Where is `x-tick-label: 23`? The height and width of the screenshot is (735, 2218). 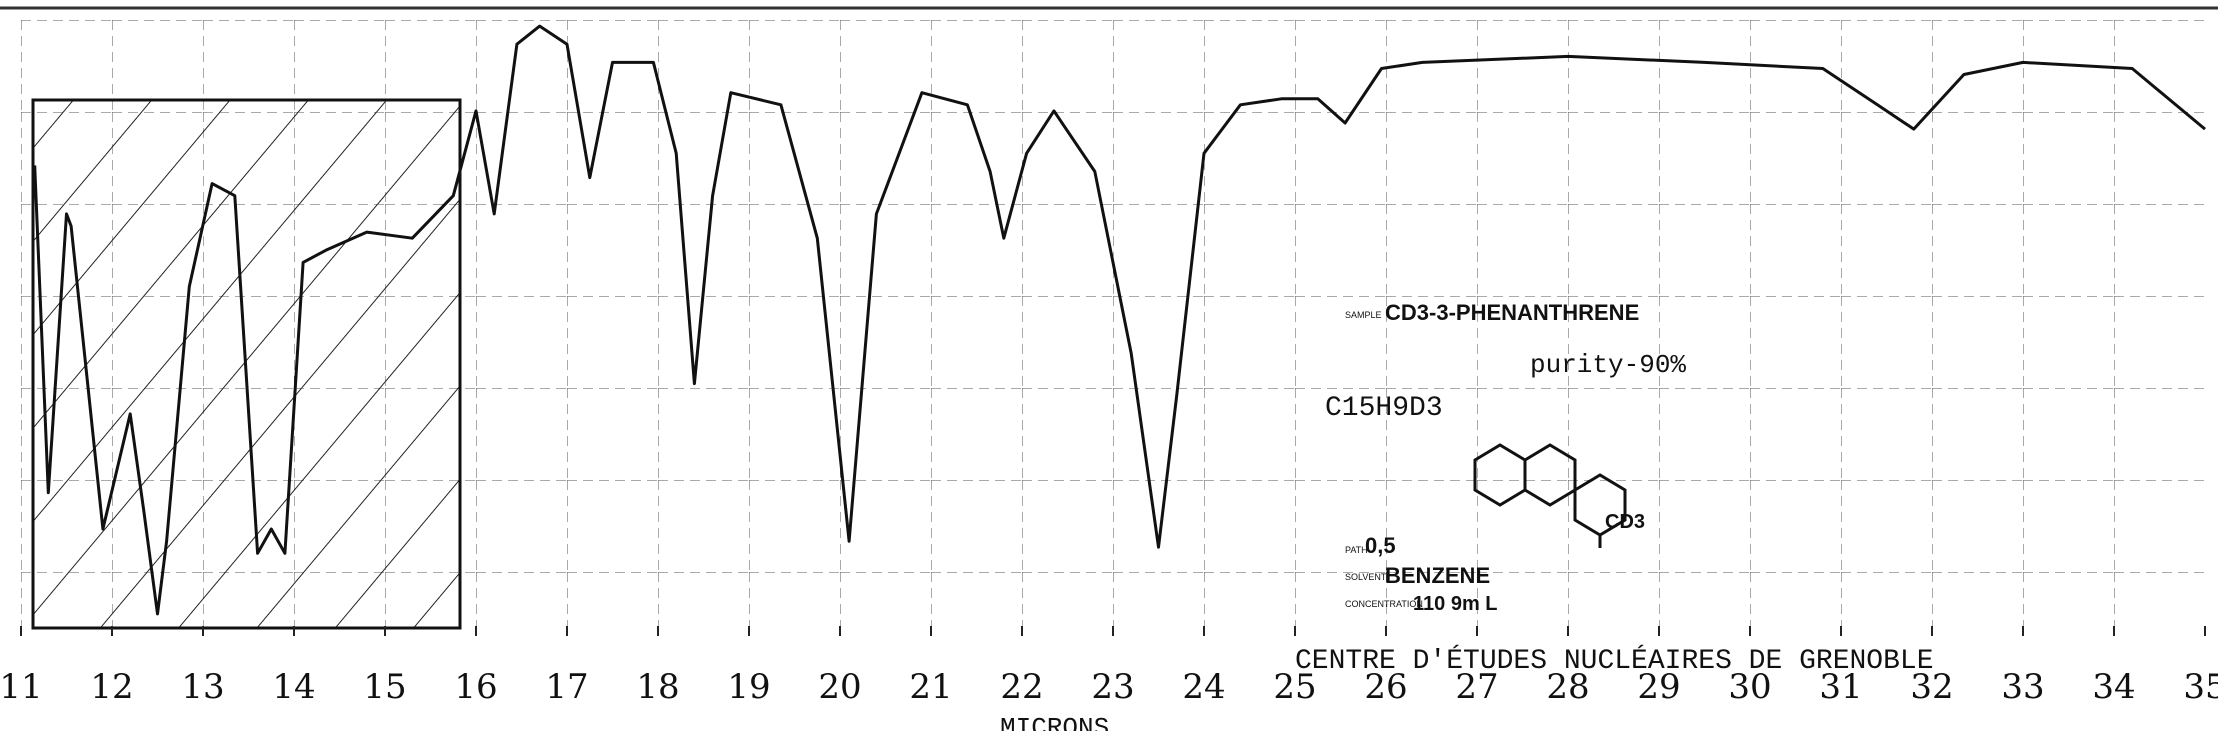 x-tick-label: 23 is located at coordinates (1112, 687).